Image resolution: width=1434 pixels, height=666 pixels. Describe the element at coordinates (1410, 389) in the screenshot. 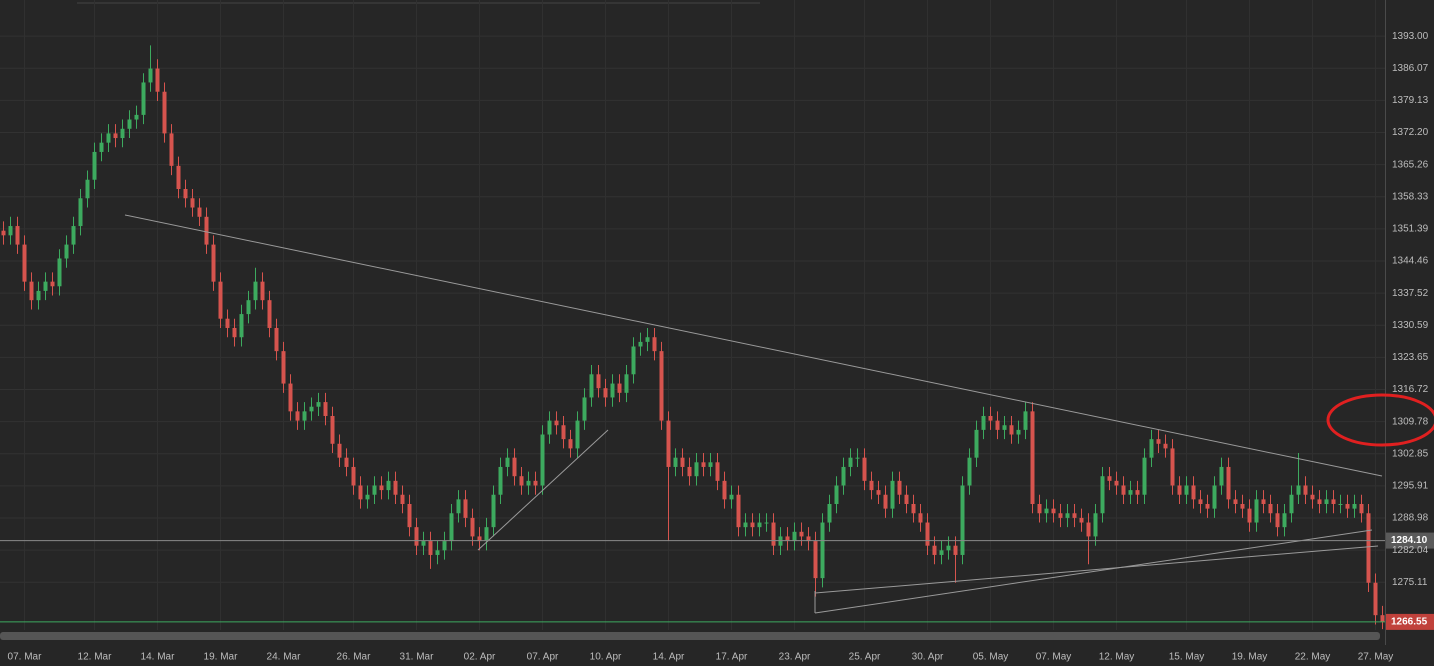

I see `y-tick-label: 1316.72` at that location.